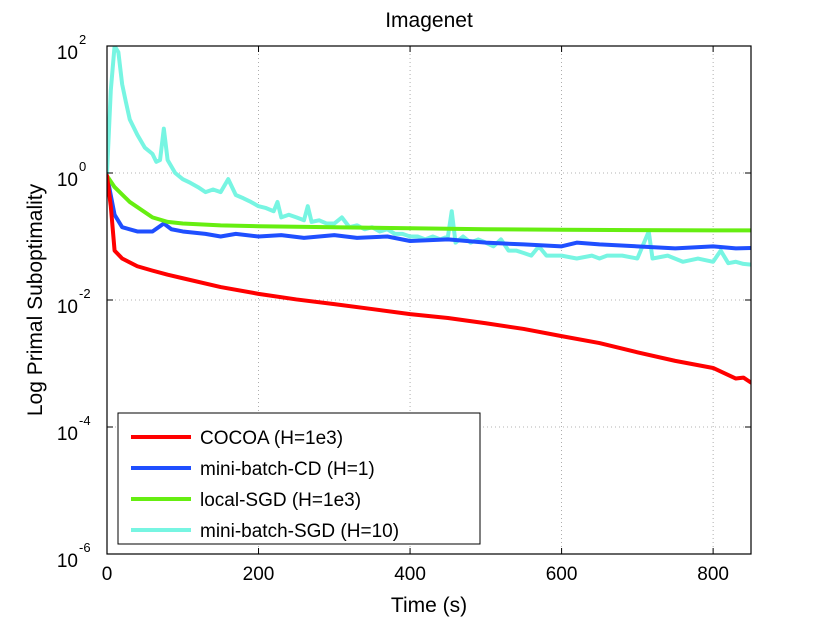  Describe the element at coordinates (713, 574) in the screenshot. I see `x-tick-label: 800` at that location.